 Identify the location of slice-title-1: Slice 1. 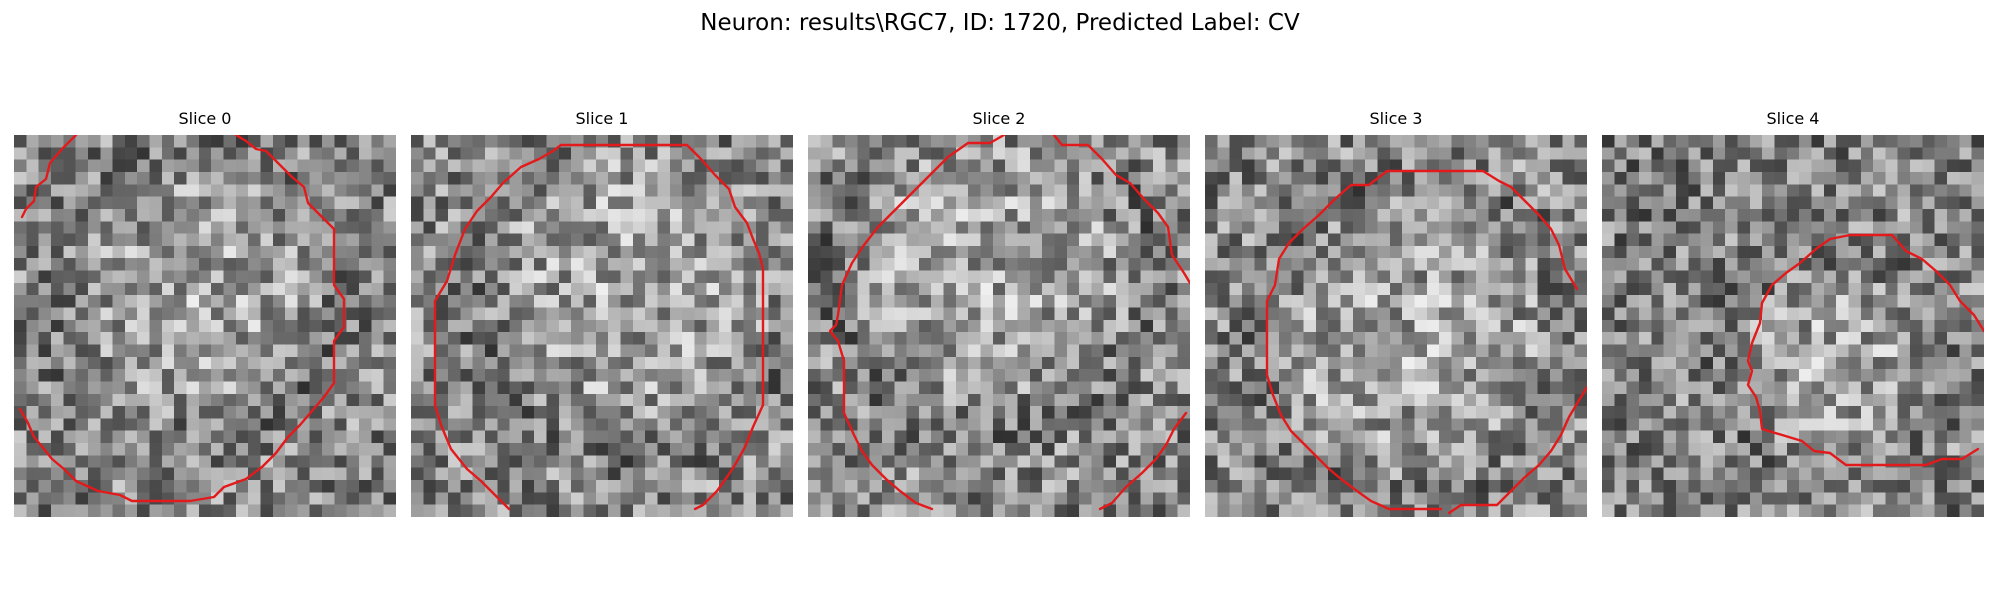
(602, 118).